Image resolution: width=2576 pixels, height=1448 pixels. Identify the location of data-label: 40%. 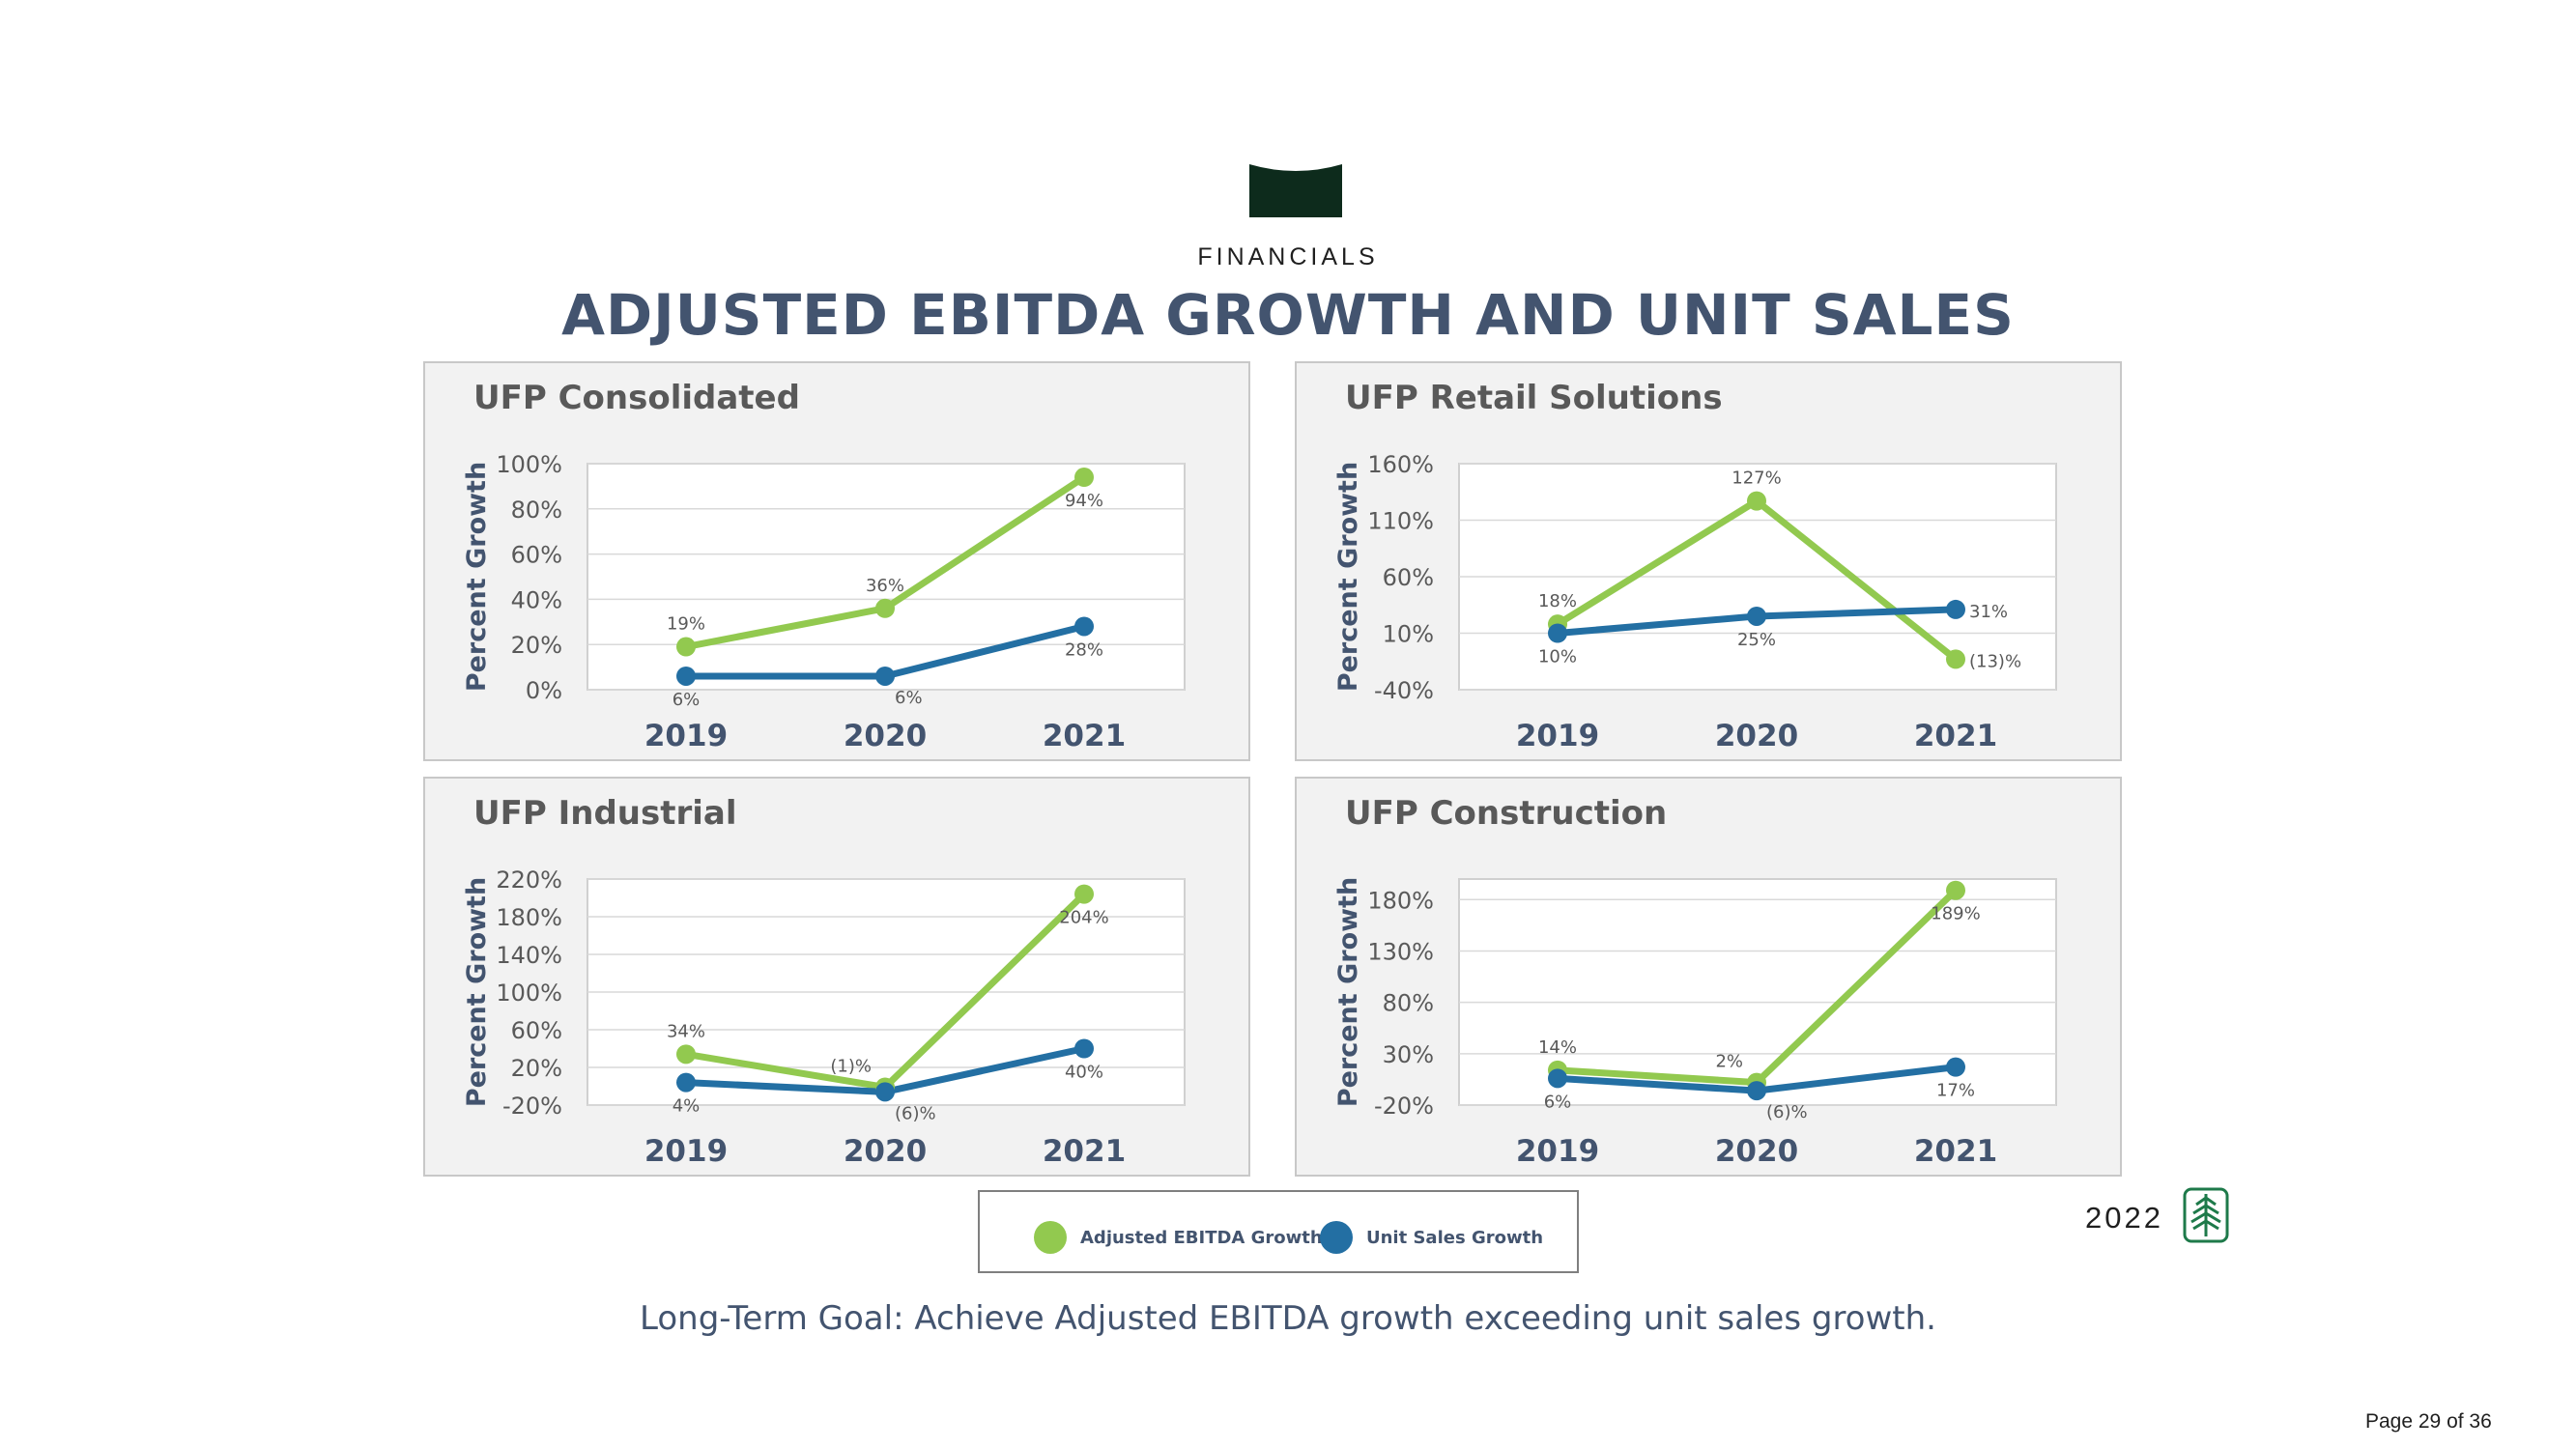
(1084, 1073).